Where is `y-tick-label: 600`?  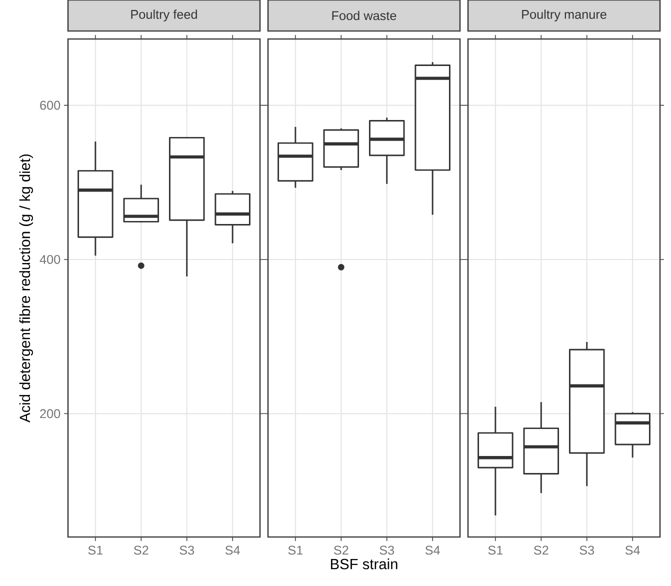
y-tick-label: 600 is located at coordinates (50, 105).